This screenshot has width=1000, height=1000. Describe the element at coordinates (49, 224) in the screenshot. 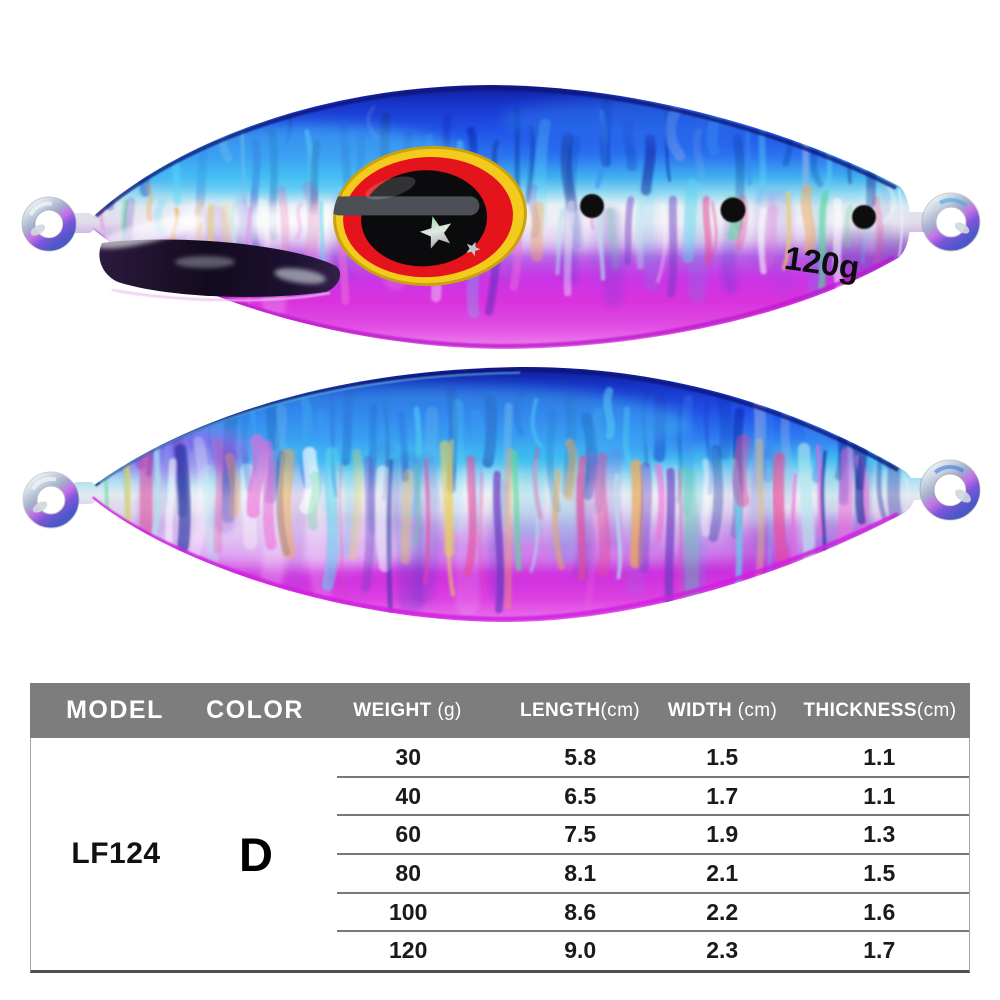

I see `hanging-ring-top-left` at that location.